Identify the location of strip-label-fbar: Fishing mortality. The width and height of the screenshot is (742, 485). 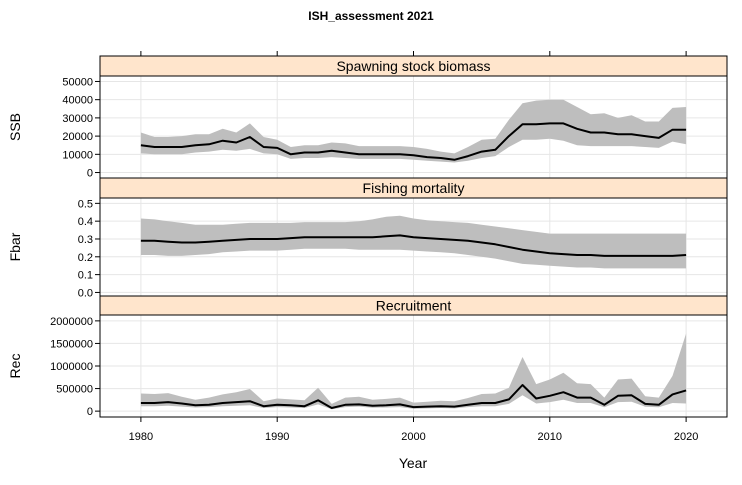
(414, 188).